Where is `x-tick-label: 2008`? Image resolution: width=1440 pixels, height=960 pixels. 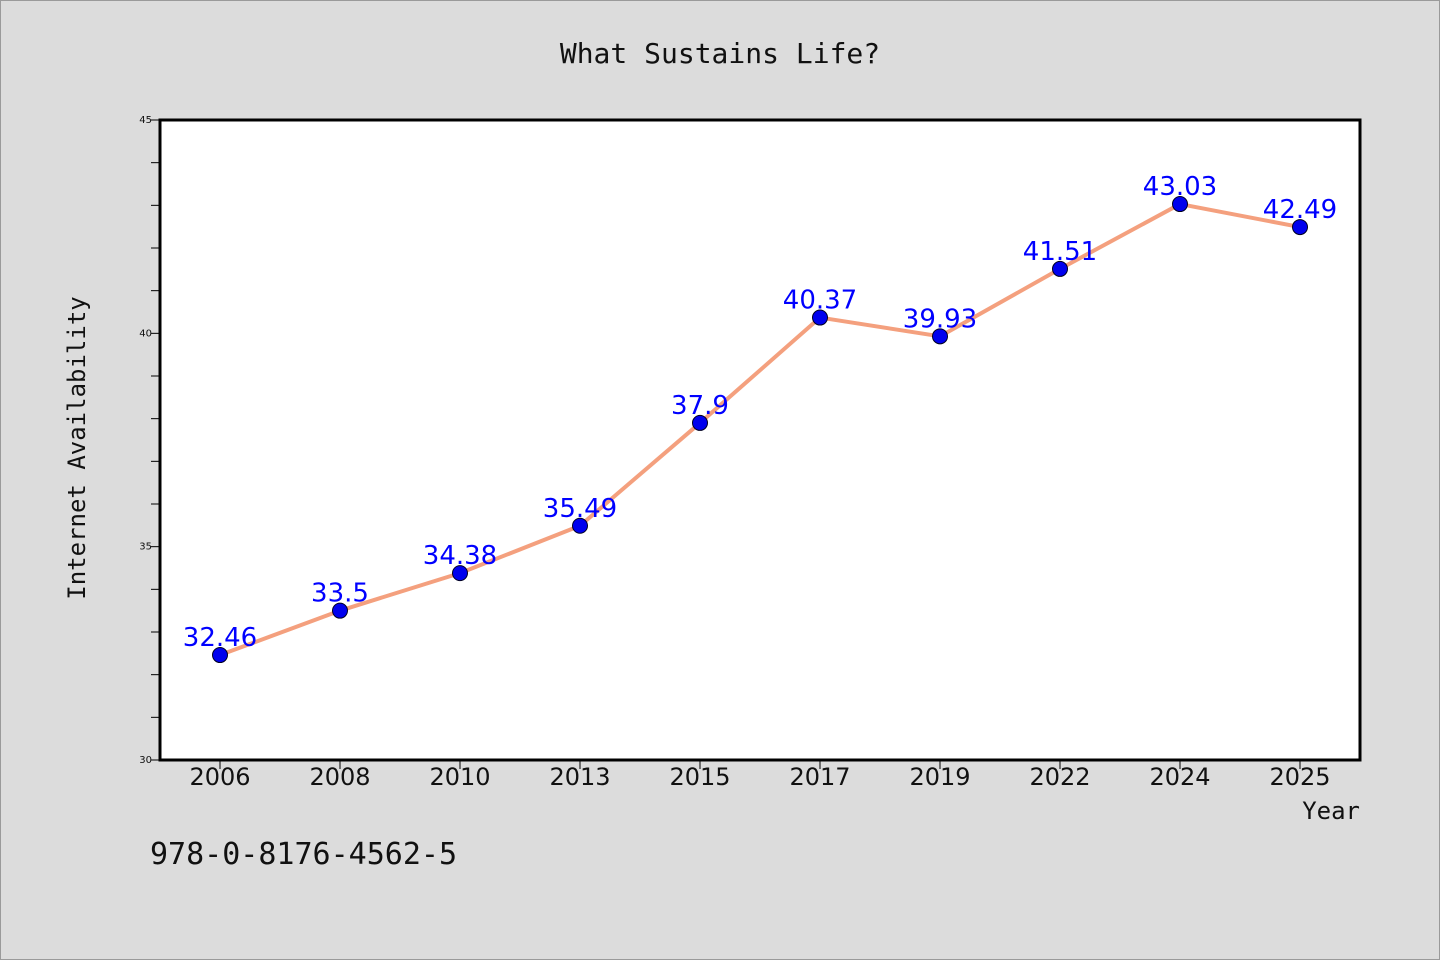 x-tick-label: 2008 is located at coordinates (339, 777).